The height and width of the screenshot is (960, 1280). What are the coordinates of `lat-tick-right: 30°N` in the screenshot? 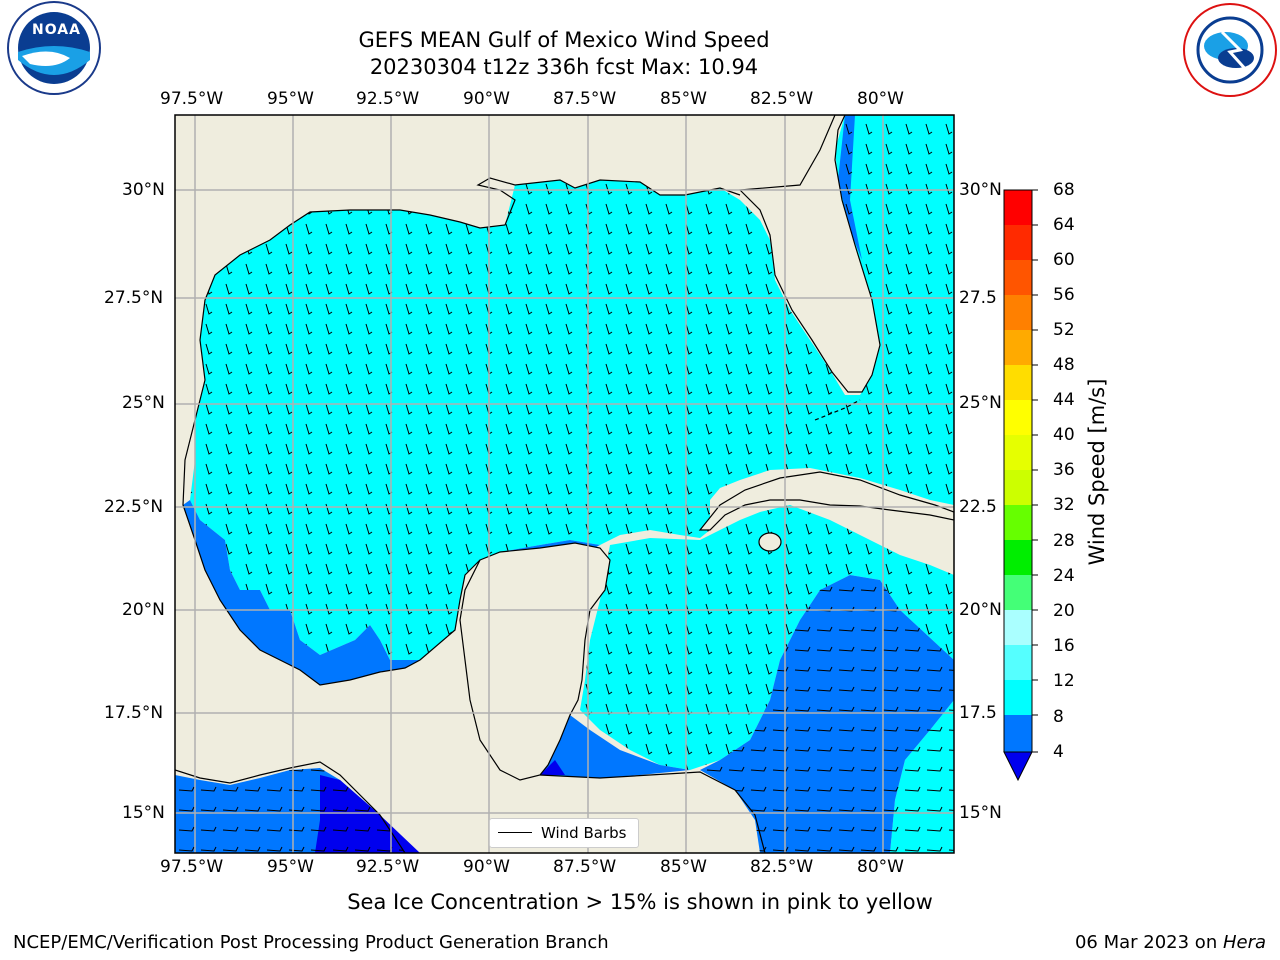 It's located at (980, 190).